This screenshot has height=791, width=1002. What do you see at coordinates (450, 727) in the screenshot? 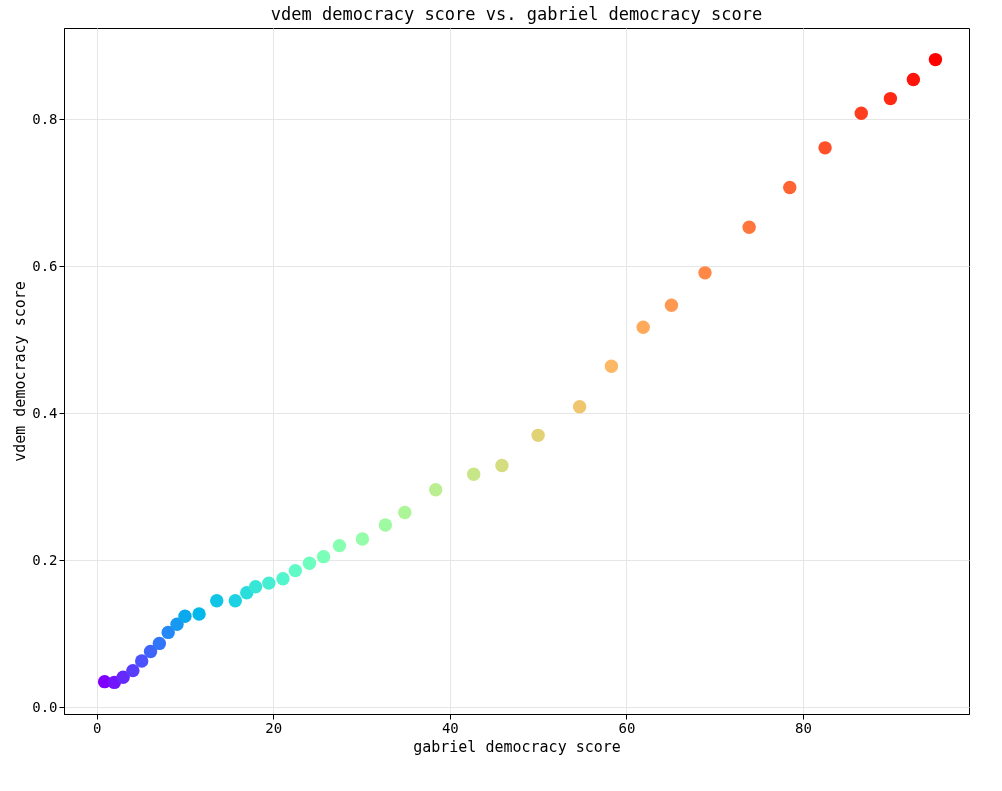
I see `x-tick-label: 40` at bounding box center [450, 727].